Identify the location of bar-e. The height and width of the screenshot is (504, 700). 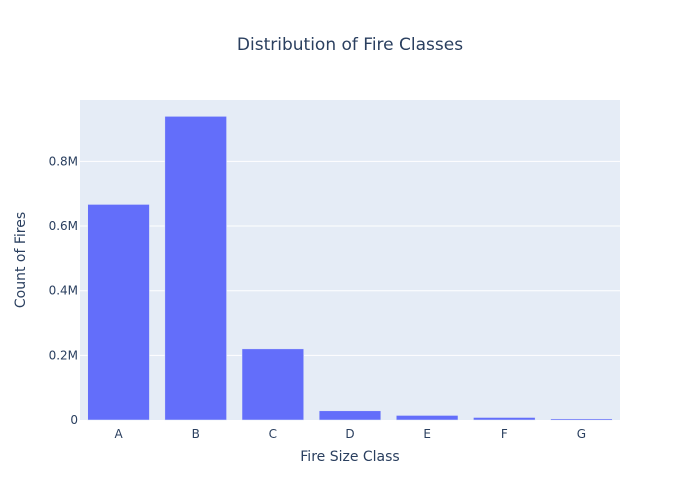
(427, 418).